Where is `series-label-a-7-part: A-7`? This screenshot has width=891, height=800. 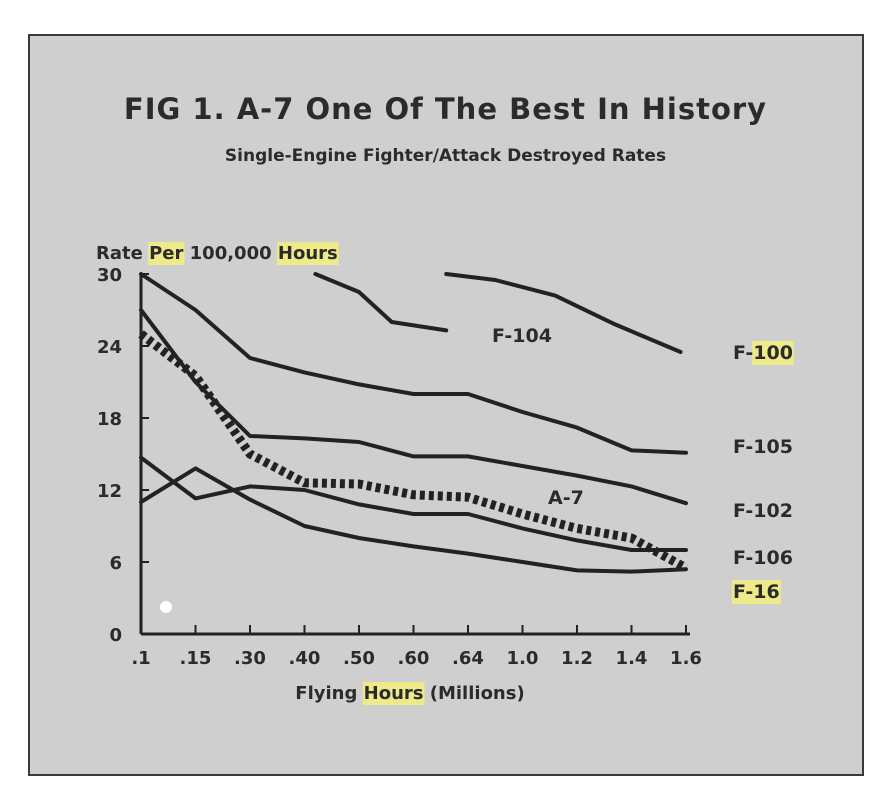 series-label-a-7-part: A-7 is located at coordinates (566, 498).